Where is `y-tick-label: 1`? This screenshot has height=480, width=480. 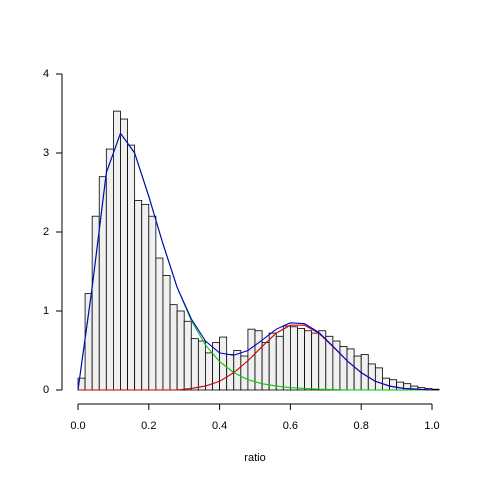
y-tick-label: 1 is located at coordinates (46, 311).